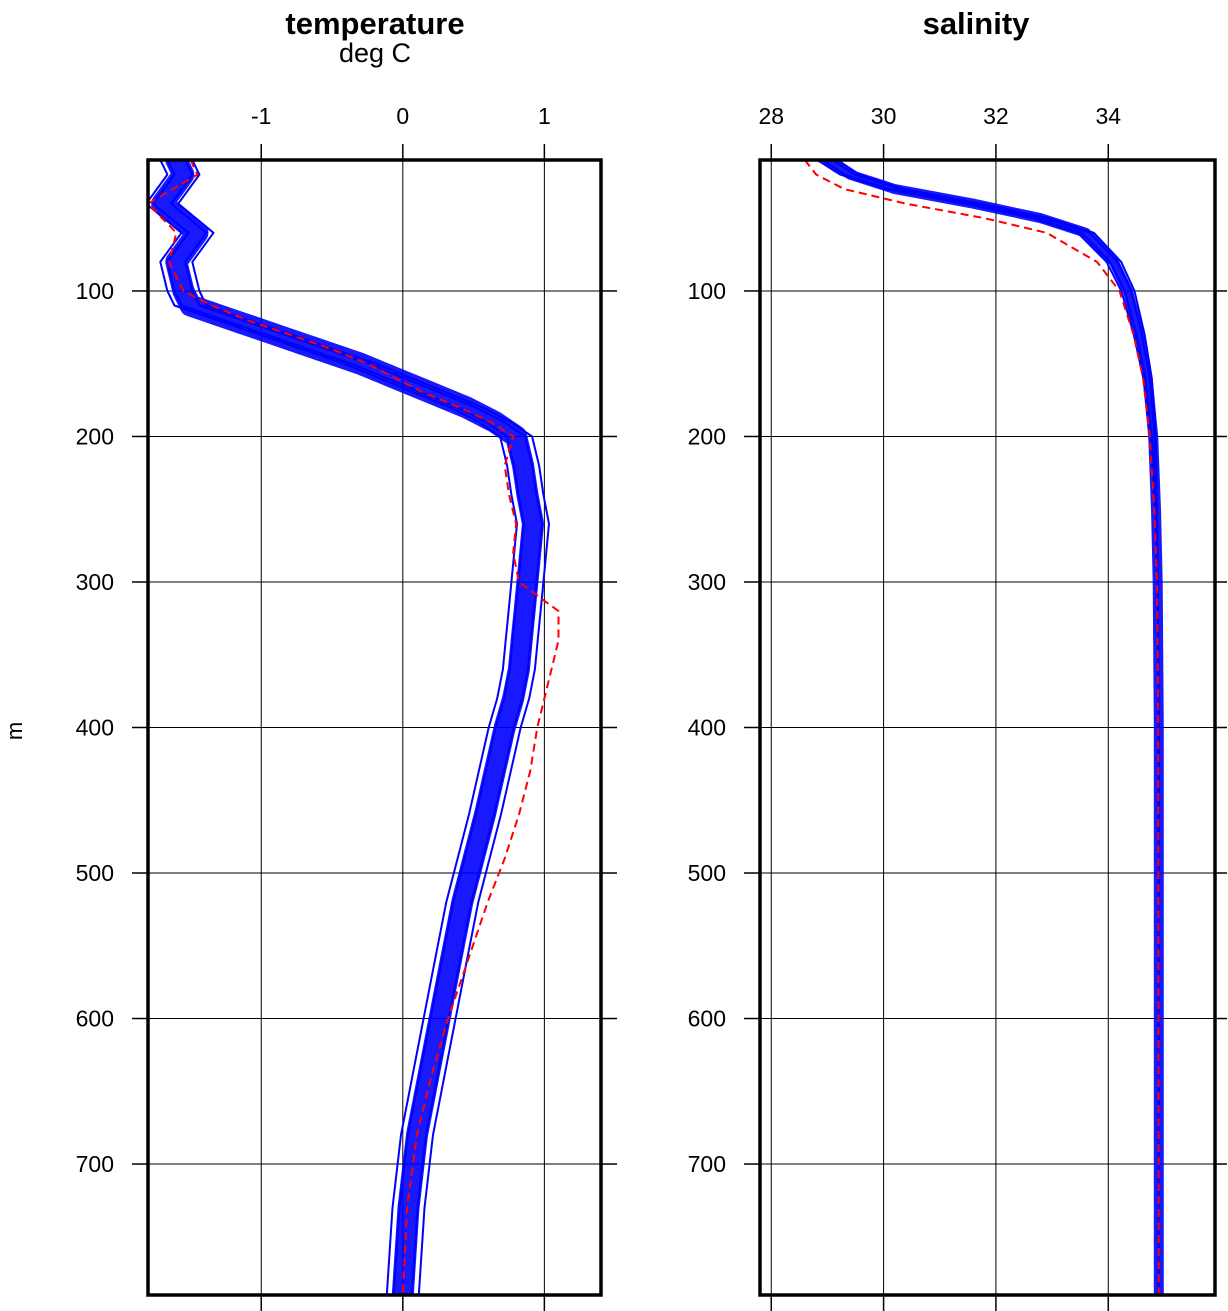 The width and height of the screenshot is (1228, 1311). Describe the element at coordinates (544, 116) in the screenshot. I see `x-tick-label: 1` at that location.